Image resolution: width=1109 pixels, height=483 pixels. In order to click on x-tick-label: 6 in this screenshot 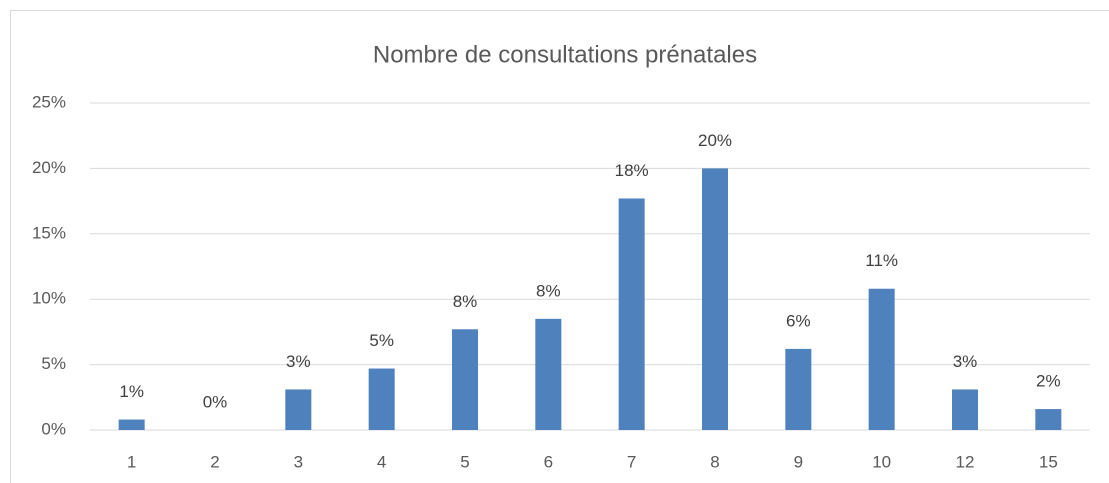, I will do `click(548, 461)`.